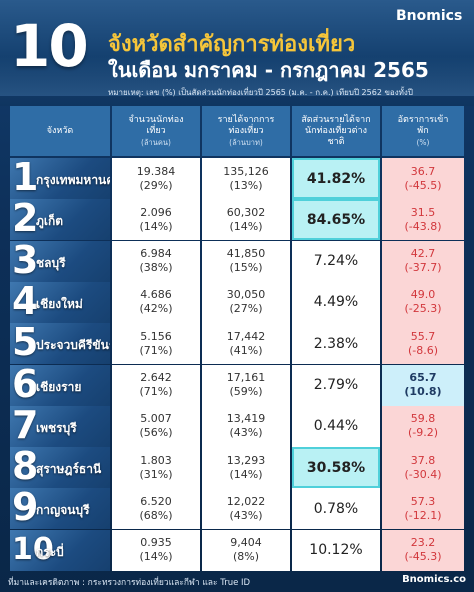 This screenshot has height=592, width=474. I want to click on occupancy-cell: 42.7 (-37.7), so click(423, 261).